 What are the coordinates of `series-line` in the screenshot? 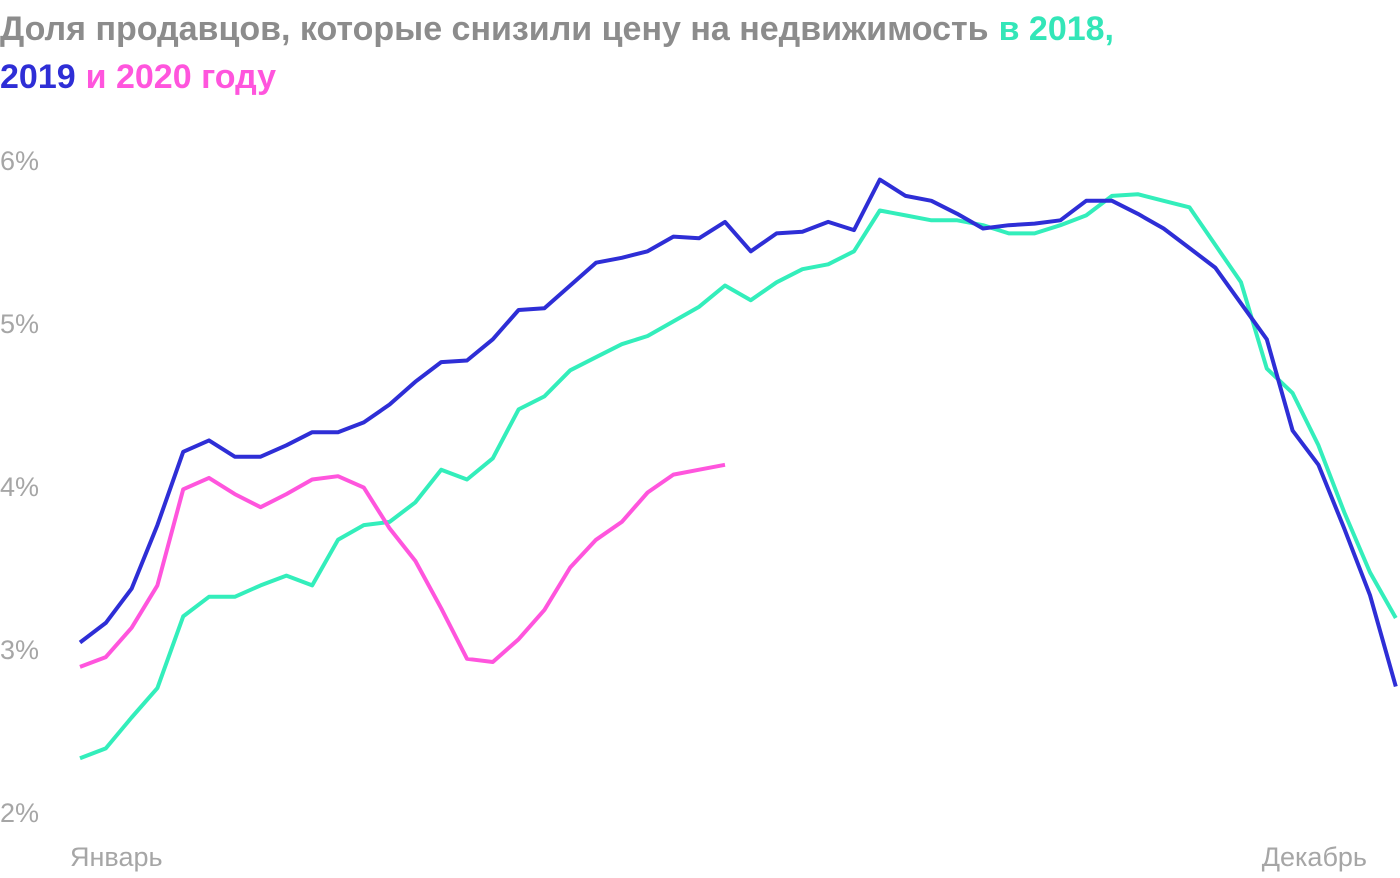 It's located at (402, 565).